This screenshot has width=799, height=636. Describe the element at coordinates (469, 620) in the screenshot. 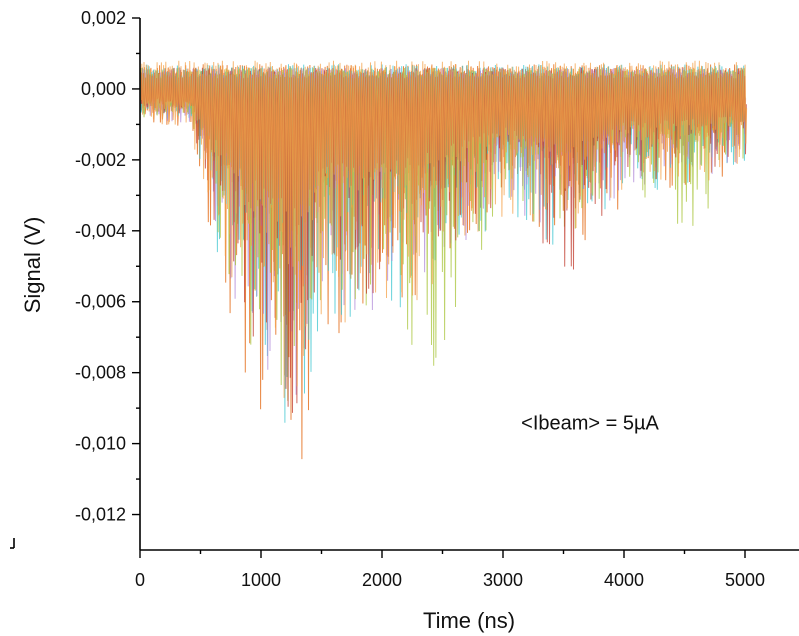

I see `x-axis-title: Time (ns)` at that location.